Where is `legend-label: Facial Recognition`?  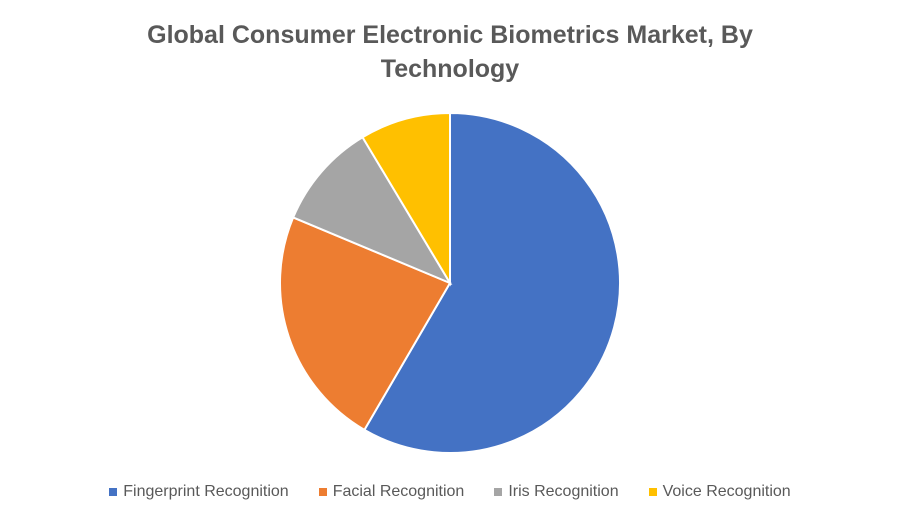 legend-label: Facial Recognition is located at coordinates (398, 491).